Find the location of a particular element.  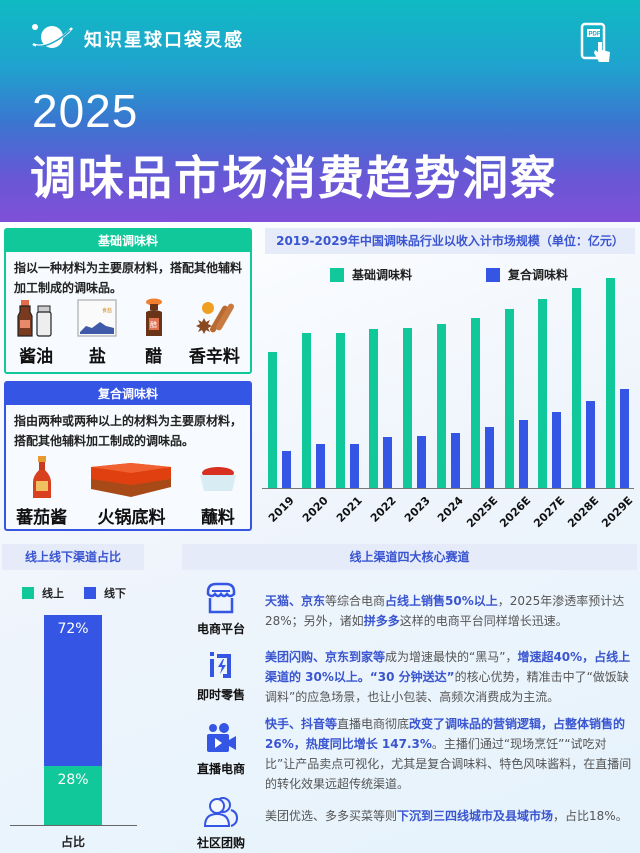

offline-value: 72% is located at coordinates (73, 629).